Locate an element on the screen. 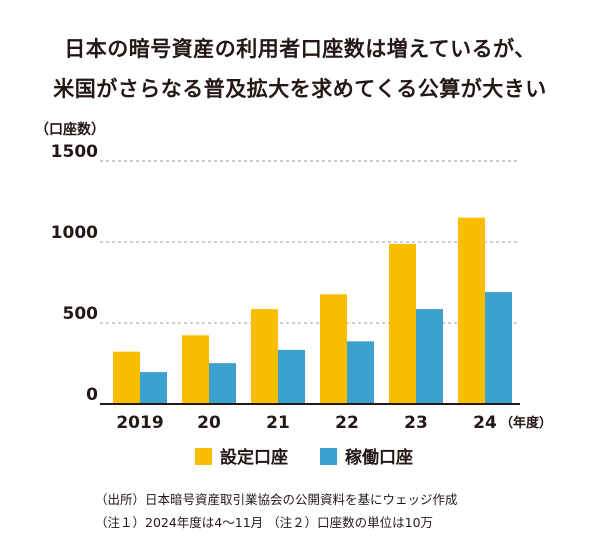  x-tick-label: 20 is located at coordinates (209, 423).